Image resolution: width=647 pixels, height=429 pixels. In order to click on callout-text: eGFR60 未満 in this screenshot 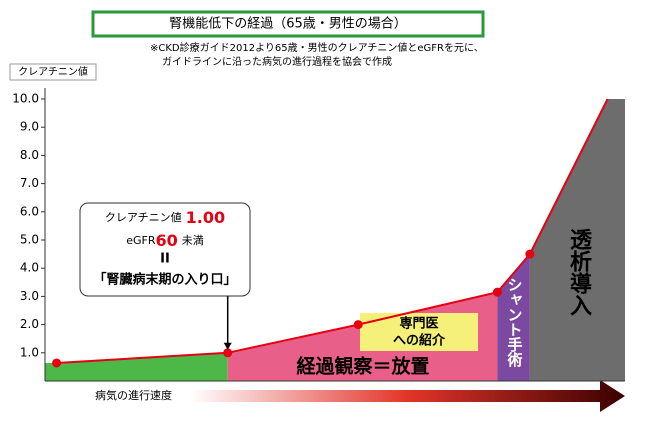, I will do `click(165, 240)`.